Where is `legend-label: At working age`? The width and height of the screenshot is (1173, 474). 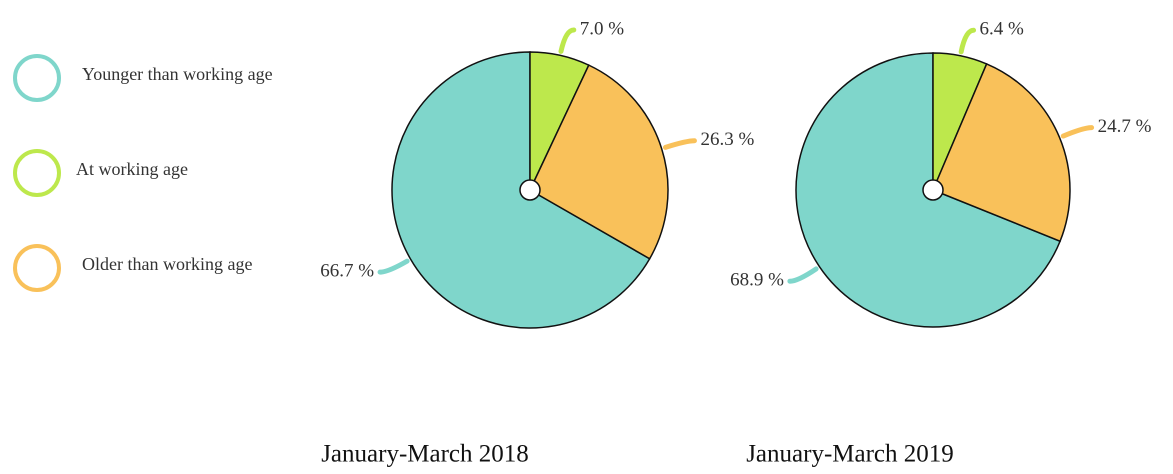 legend-label: At working age is located at coordinates (132, 169).